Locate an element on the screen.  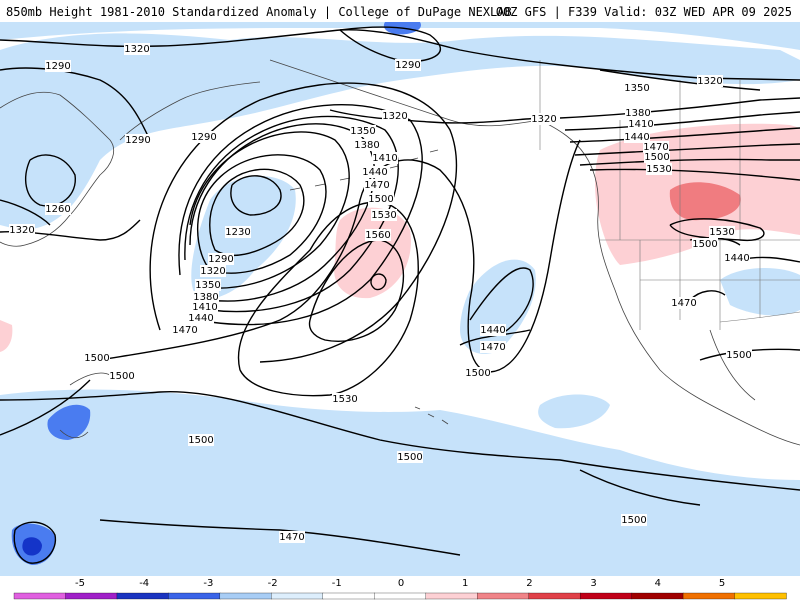
coast-russia-far-east is located at coordinates (57, 169).